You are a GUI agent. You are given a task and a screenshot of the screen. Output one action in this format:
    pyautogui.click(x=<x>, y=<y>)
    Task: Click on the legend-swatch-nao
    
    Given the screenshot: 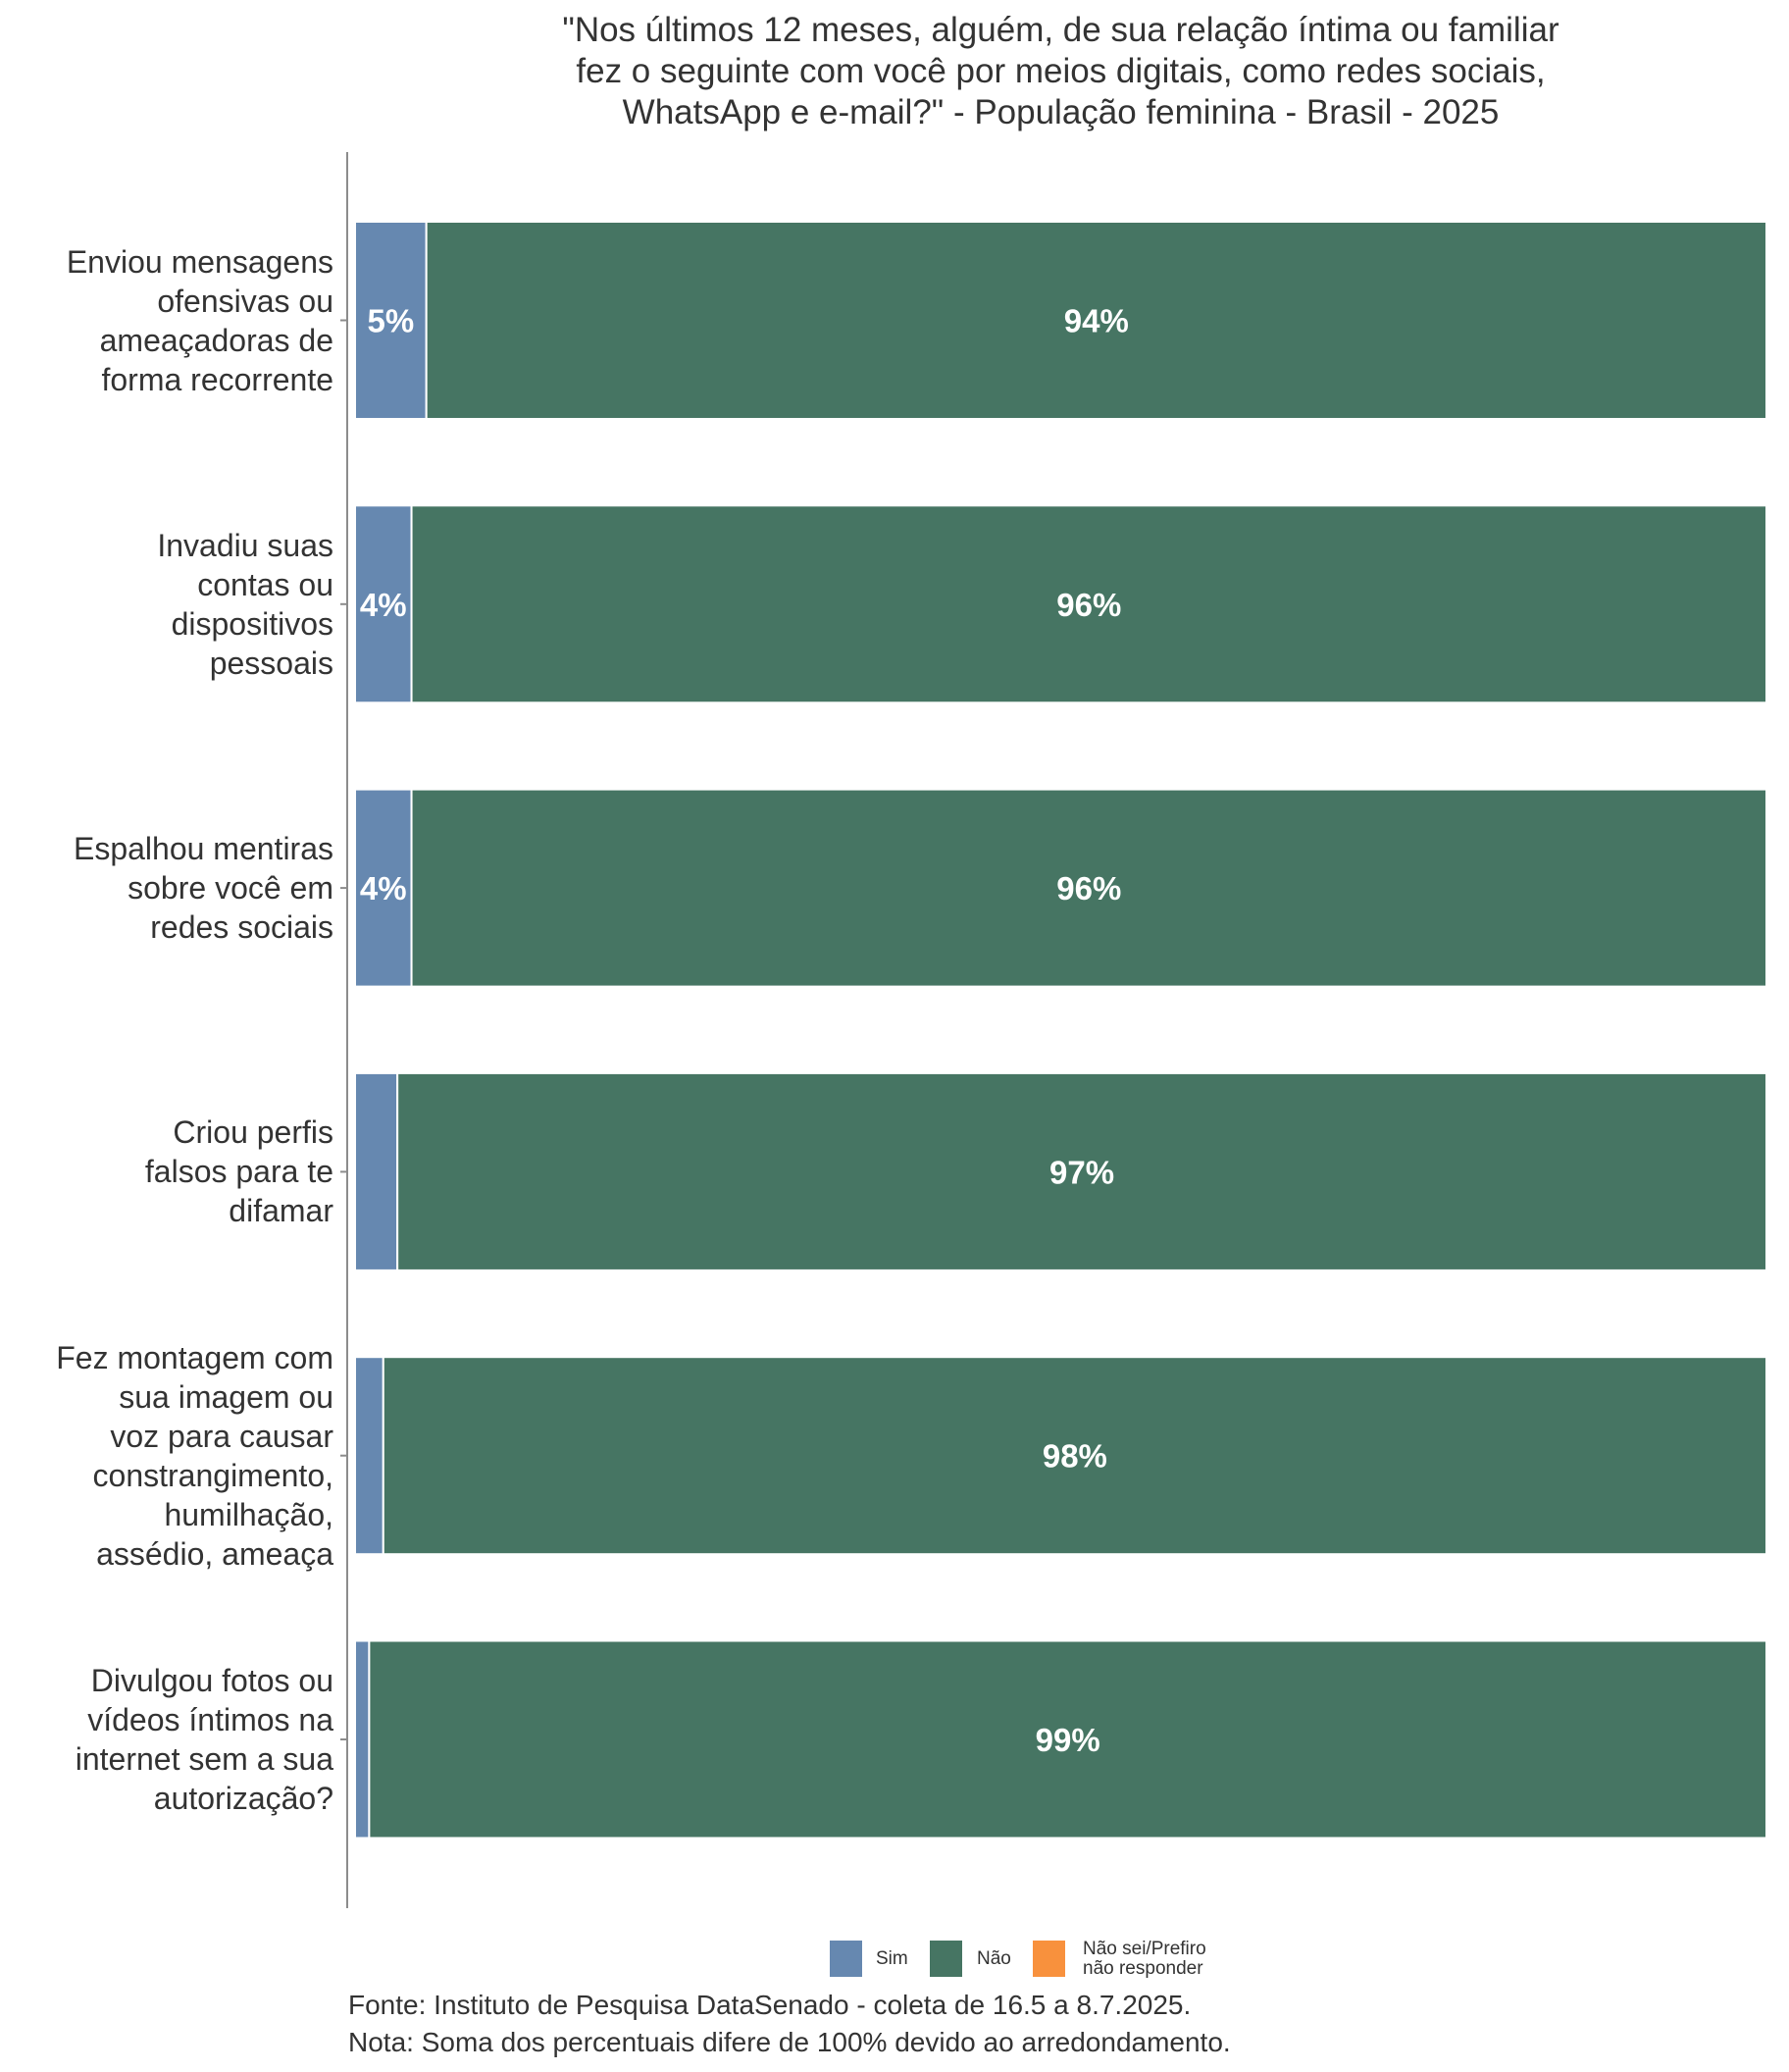 What is the action you would take?
    pyautogui.click(x=946, y=1959)
    